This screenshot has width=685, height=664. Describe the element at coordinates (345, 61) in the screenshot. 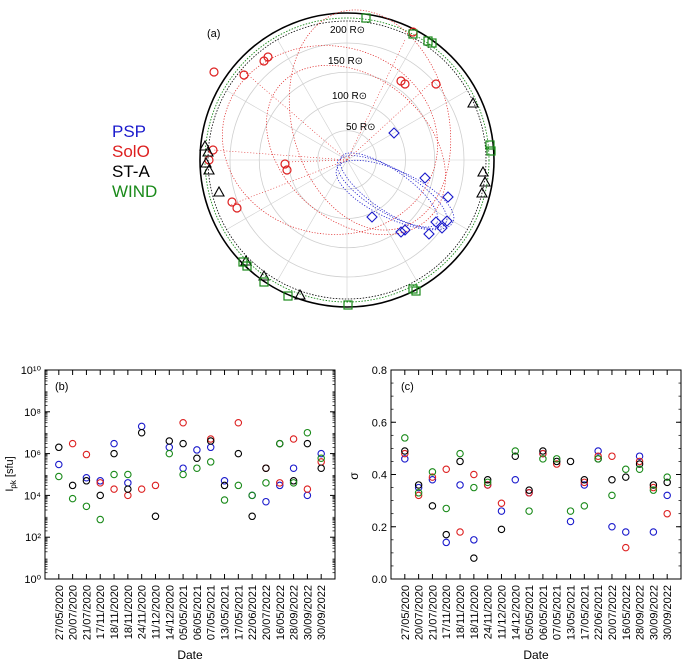

I see `radial-label: 150 R⊙` at that location.